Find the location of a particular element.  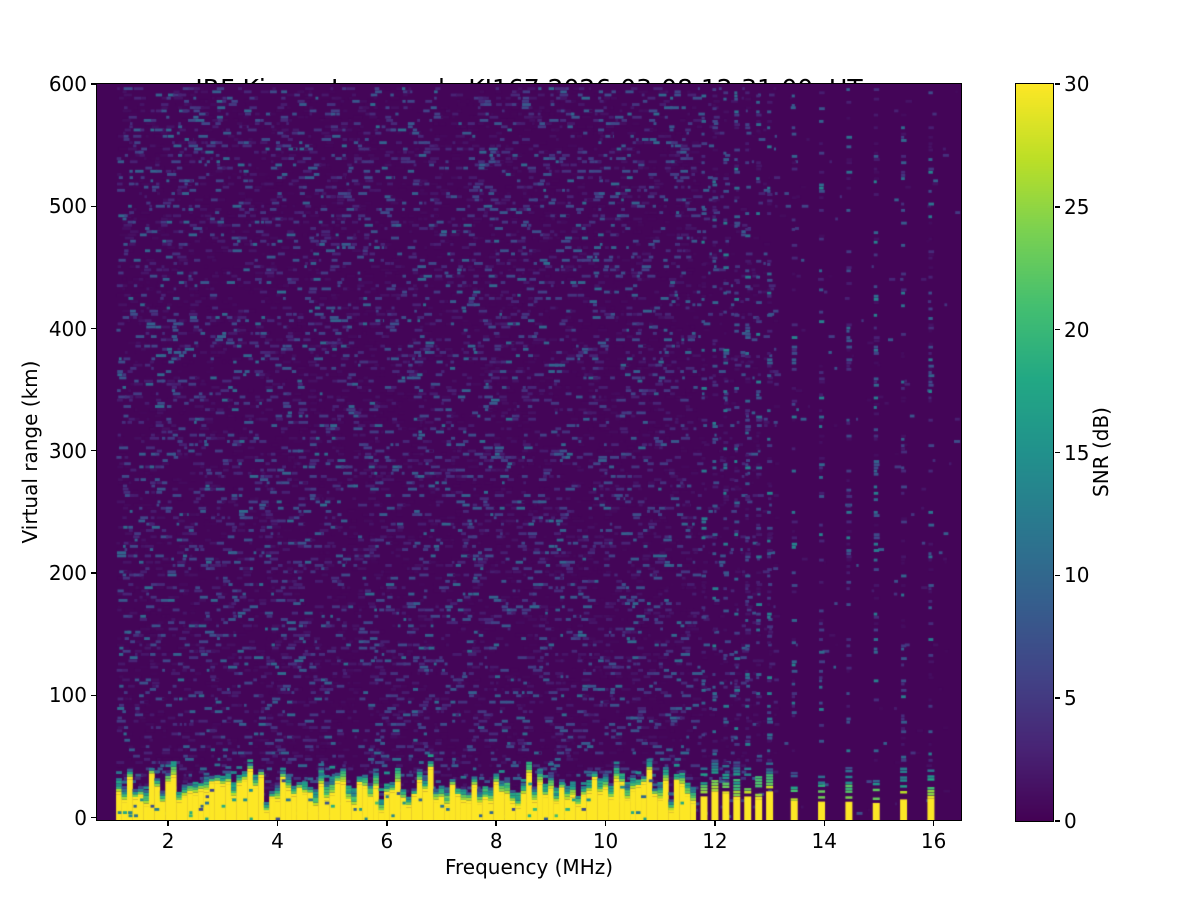

colorbar-tick-label: 15 is located at coordinates (1077, 452).